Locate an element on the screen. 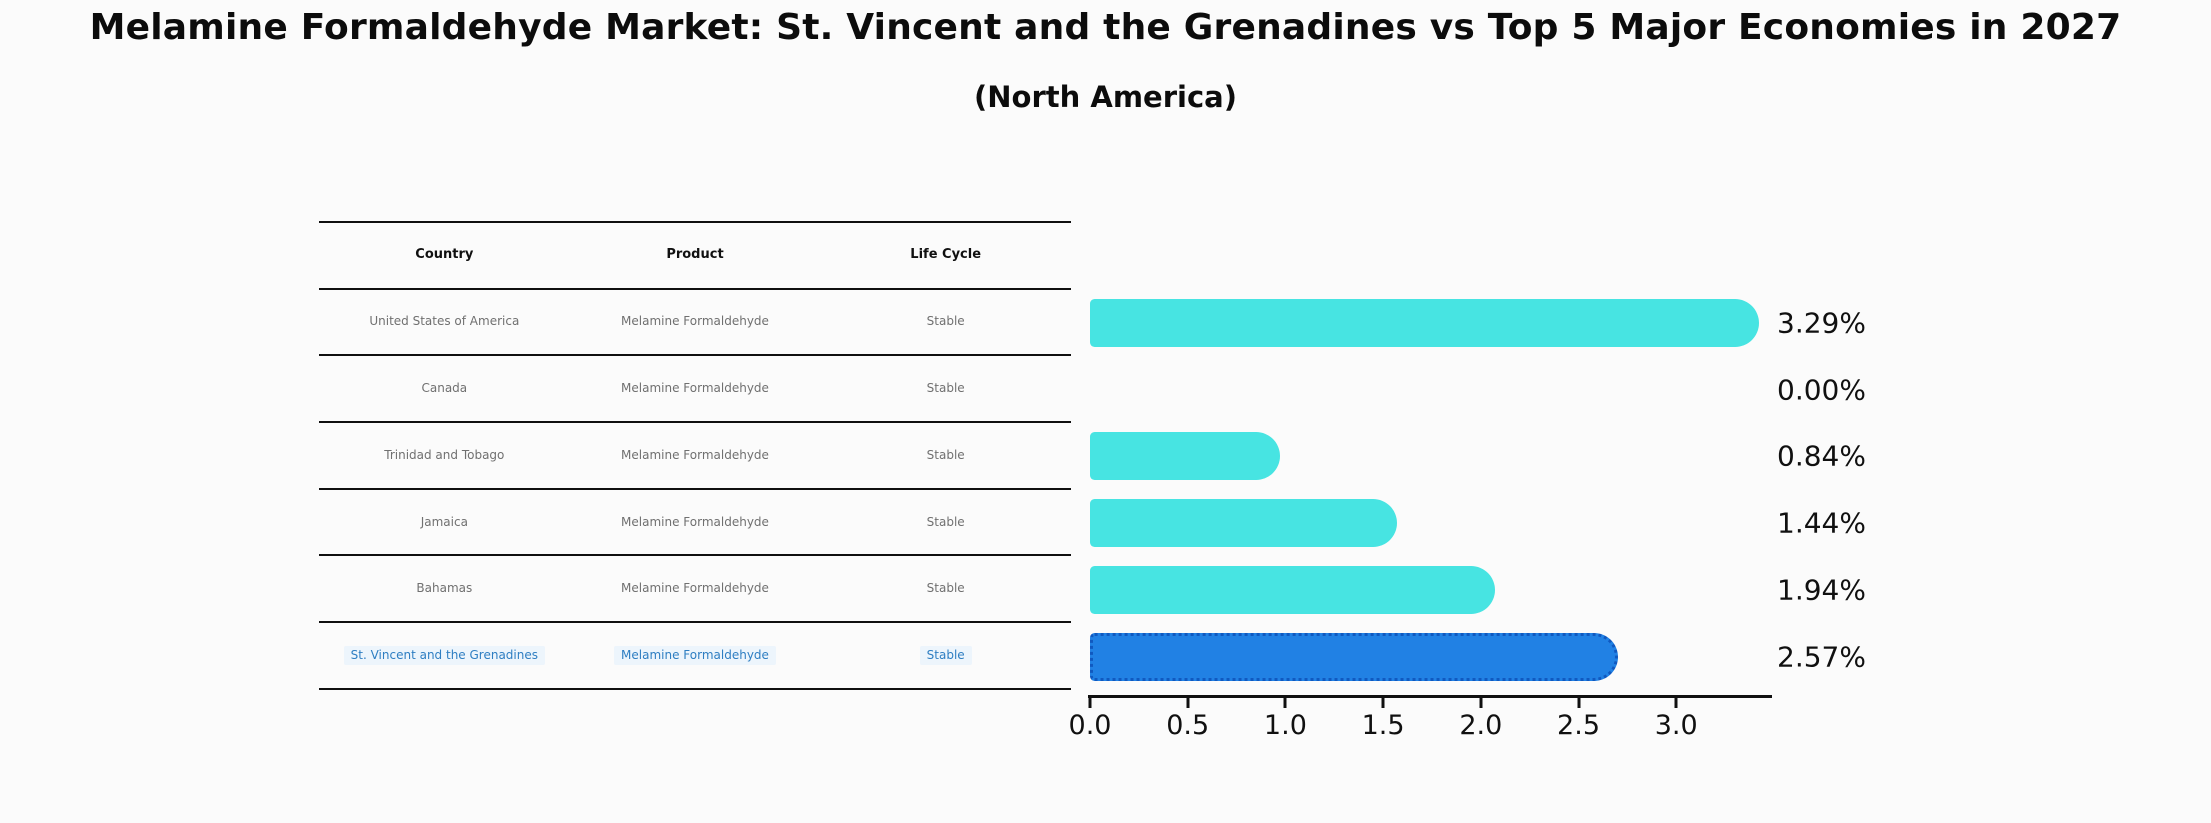 This screenshot has width=2211, height=823. bar-value-label: 3.29% is located at coordinates (1821, 323).